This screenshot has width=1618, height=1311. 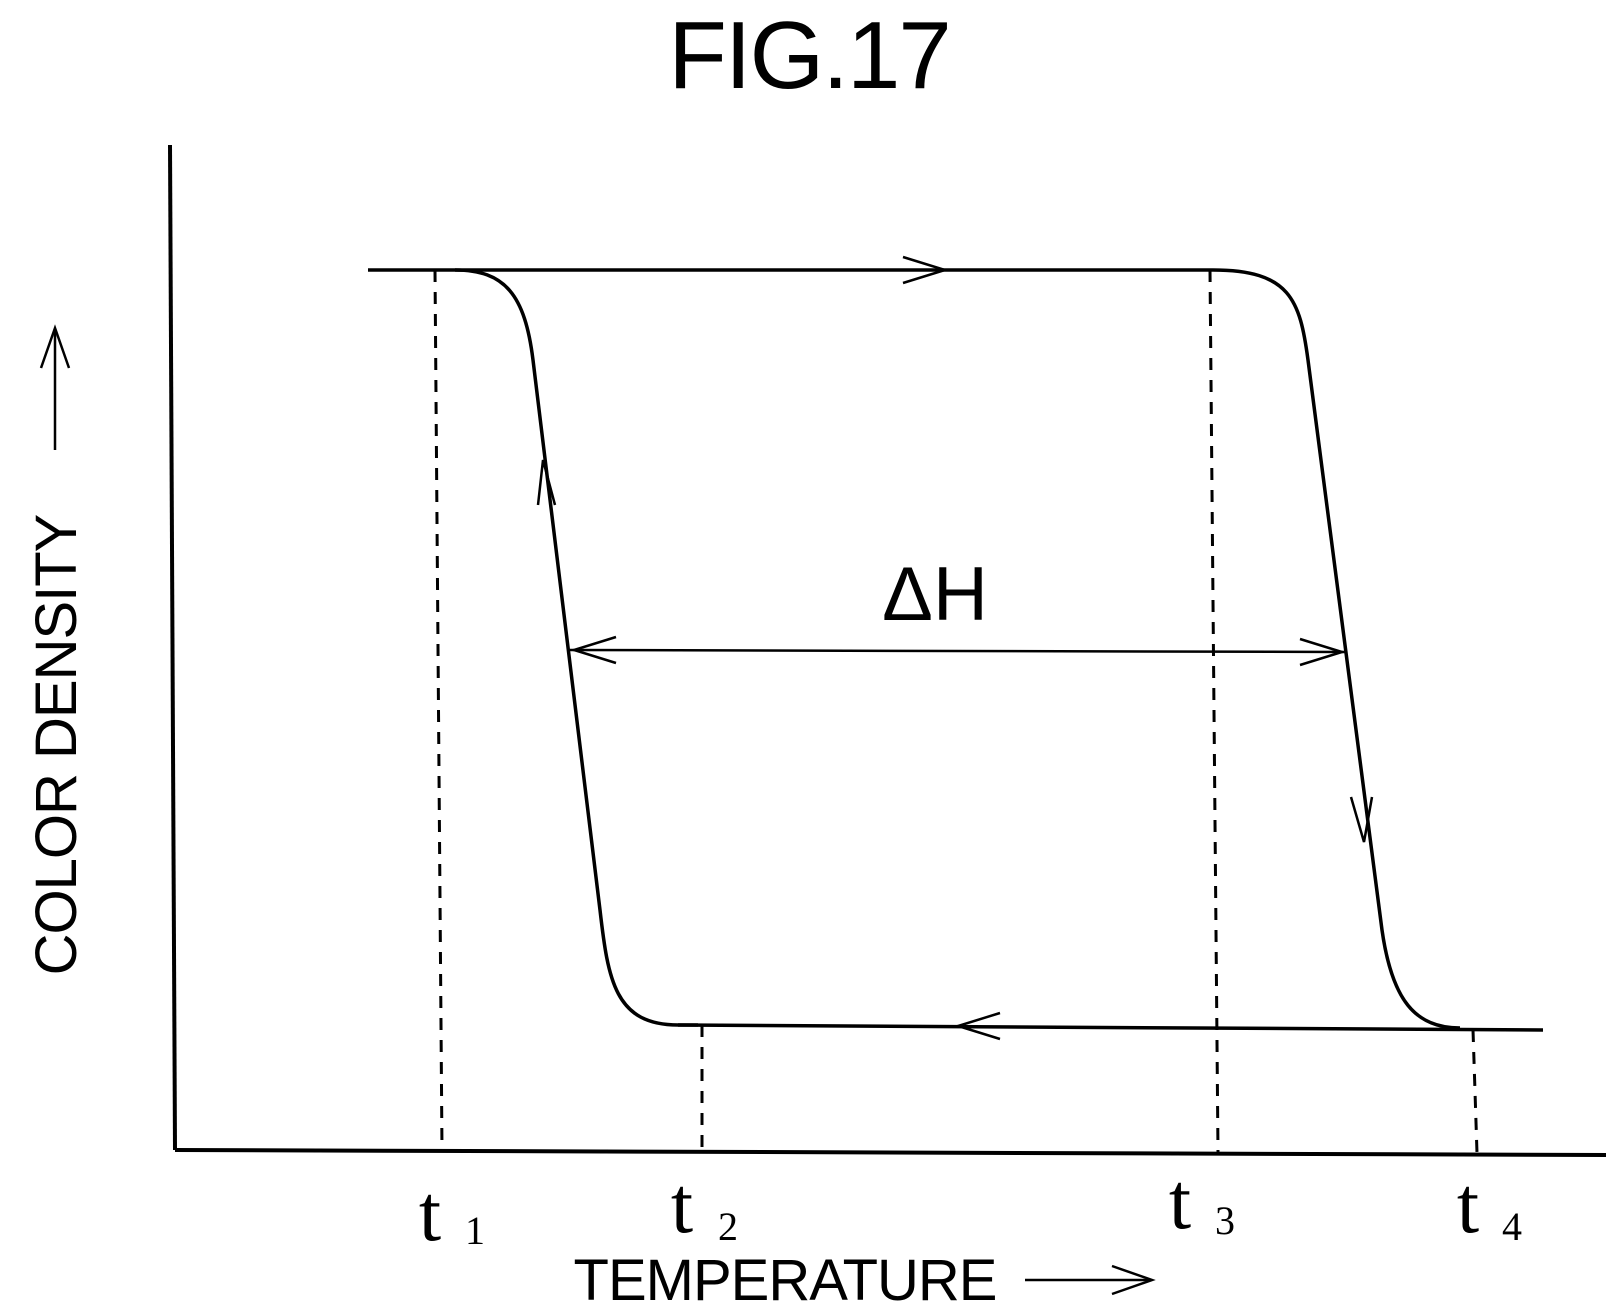 What do you see at coordinates (576, 647) in the screenshot?
I see `cooling-curve` at bounding box center [576, 647].